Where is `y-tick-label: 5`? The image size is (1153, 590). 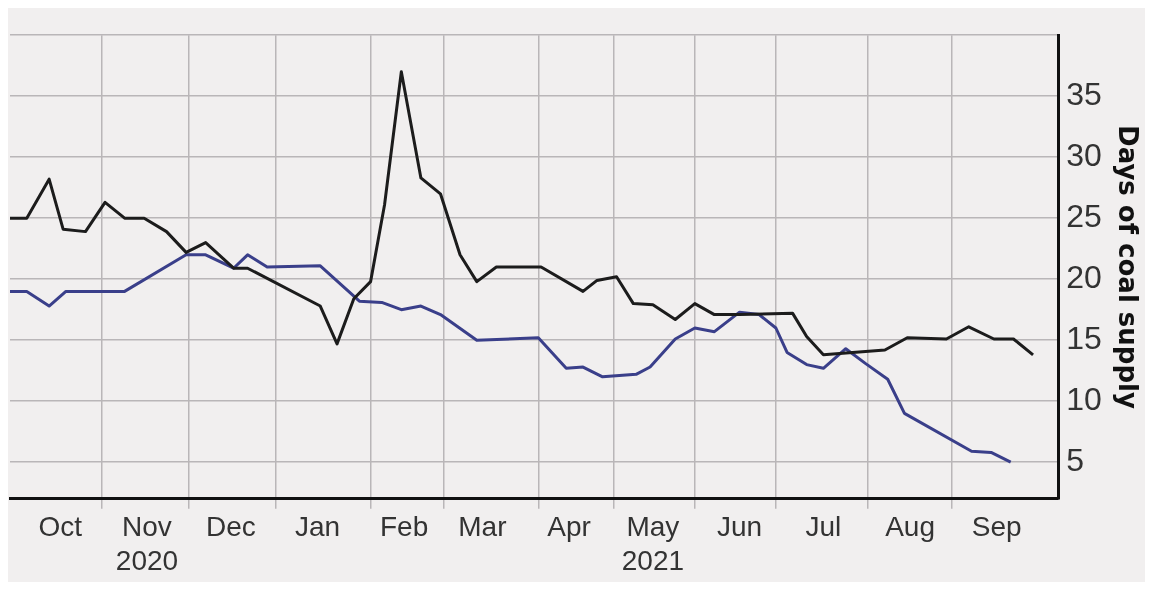
y-tick-label: 5 is located at coordinates (1075, 460).